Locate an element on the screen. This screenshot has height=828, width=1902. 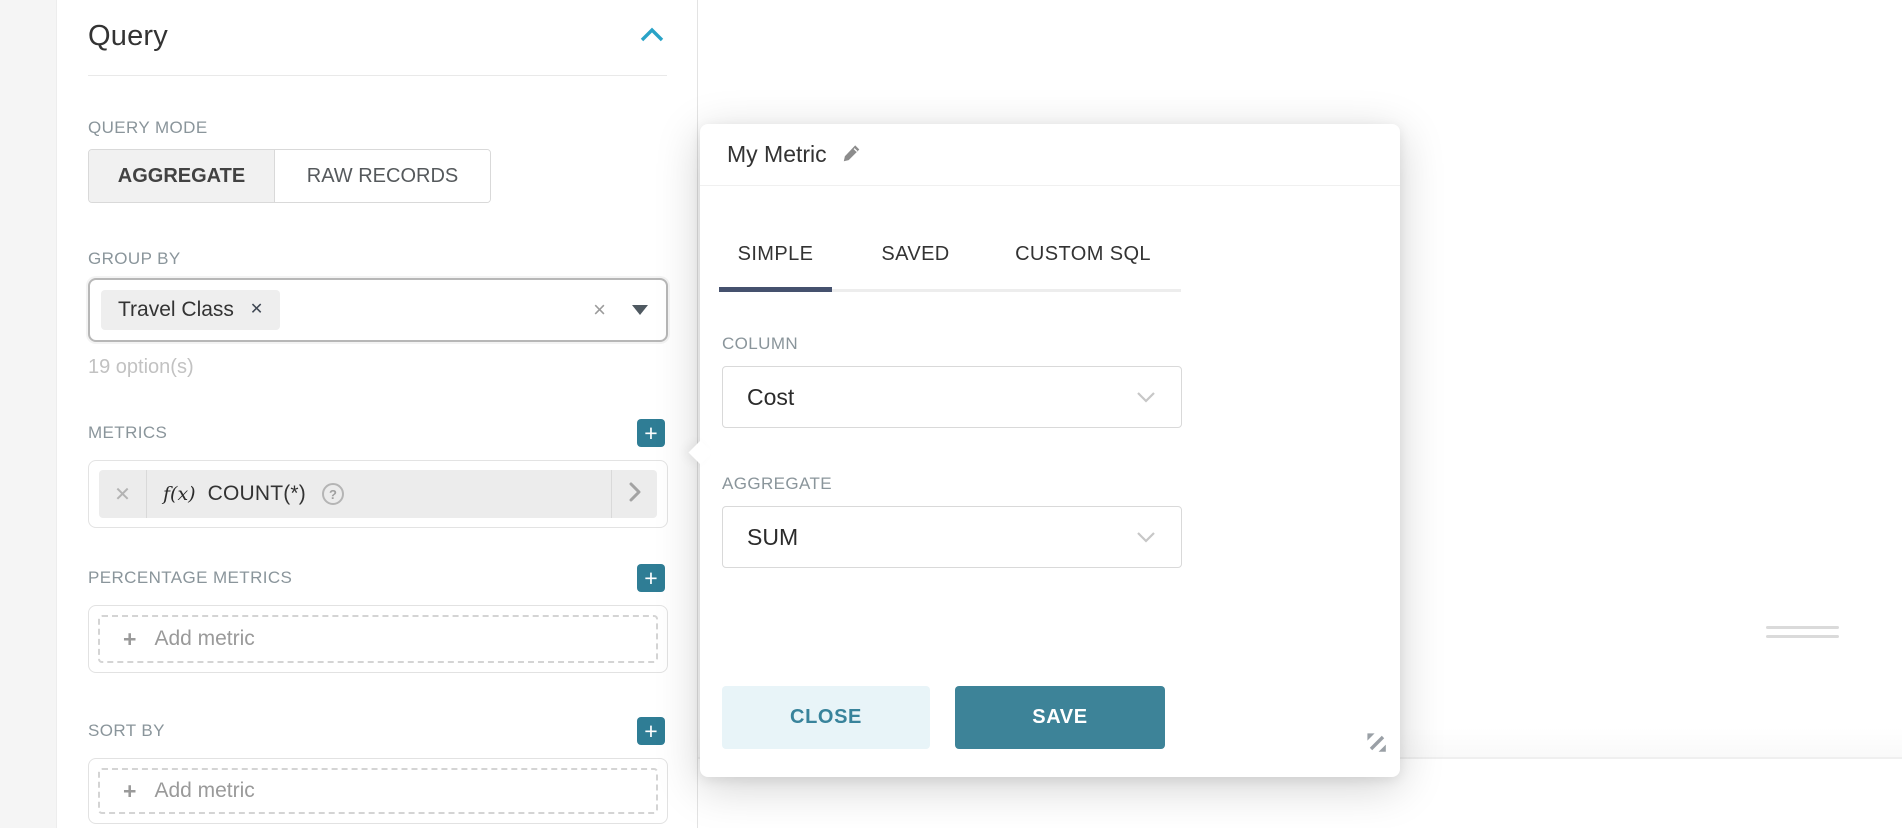
edit-title-button is located at coordinates (851, 155).